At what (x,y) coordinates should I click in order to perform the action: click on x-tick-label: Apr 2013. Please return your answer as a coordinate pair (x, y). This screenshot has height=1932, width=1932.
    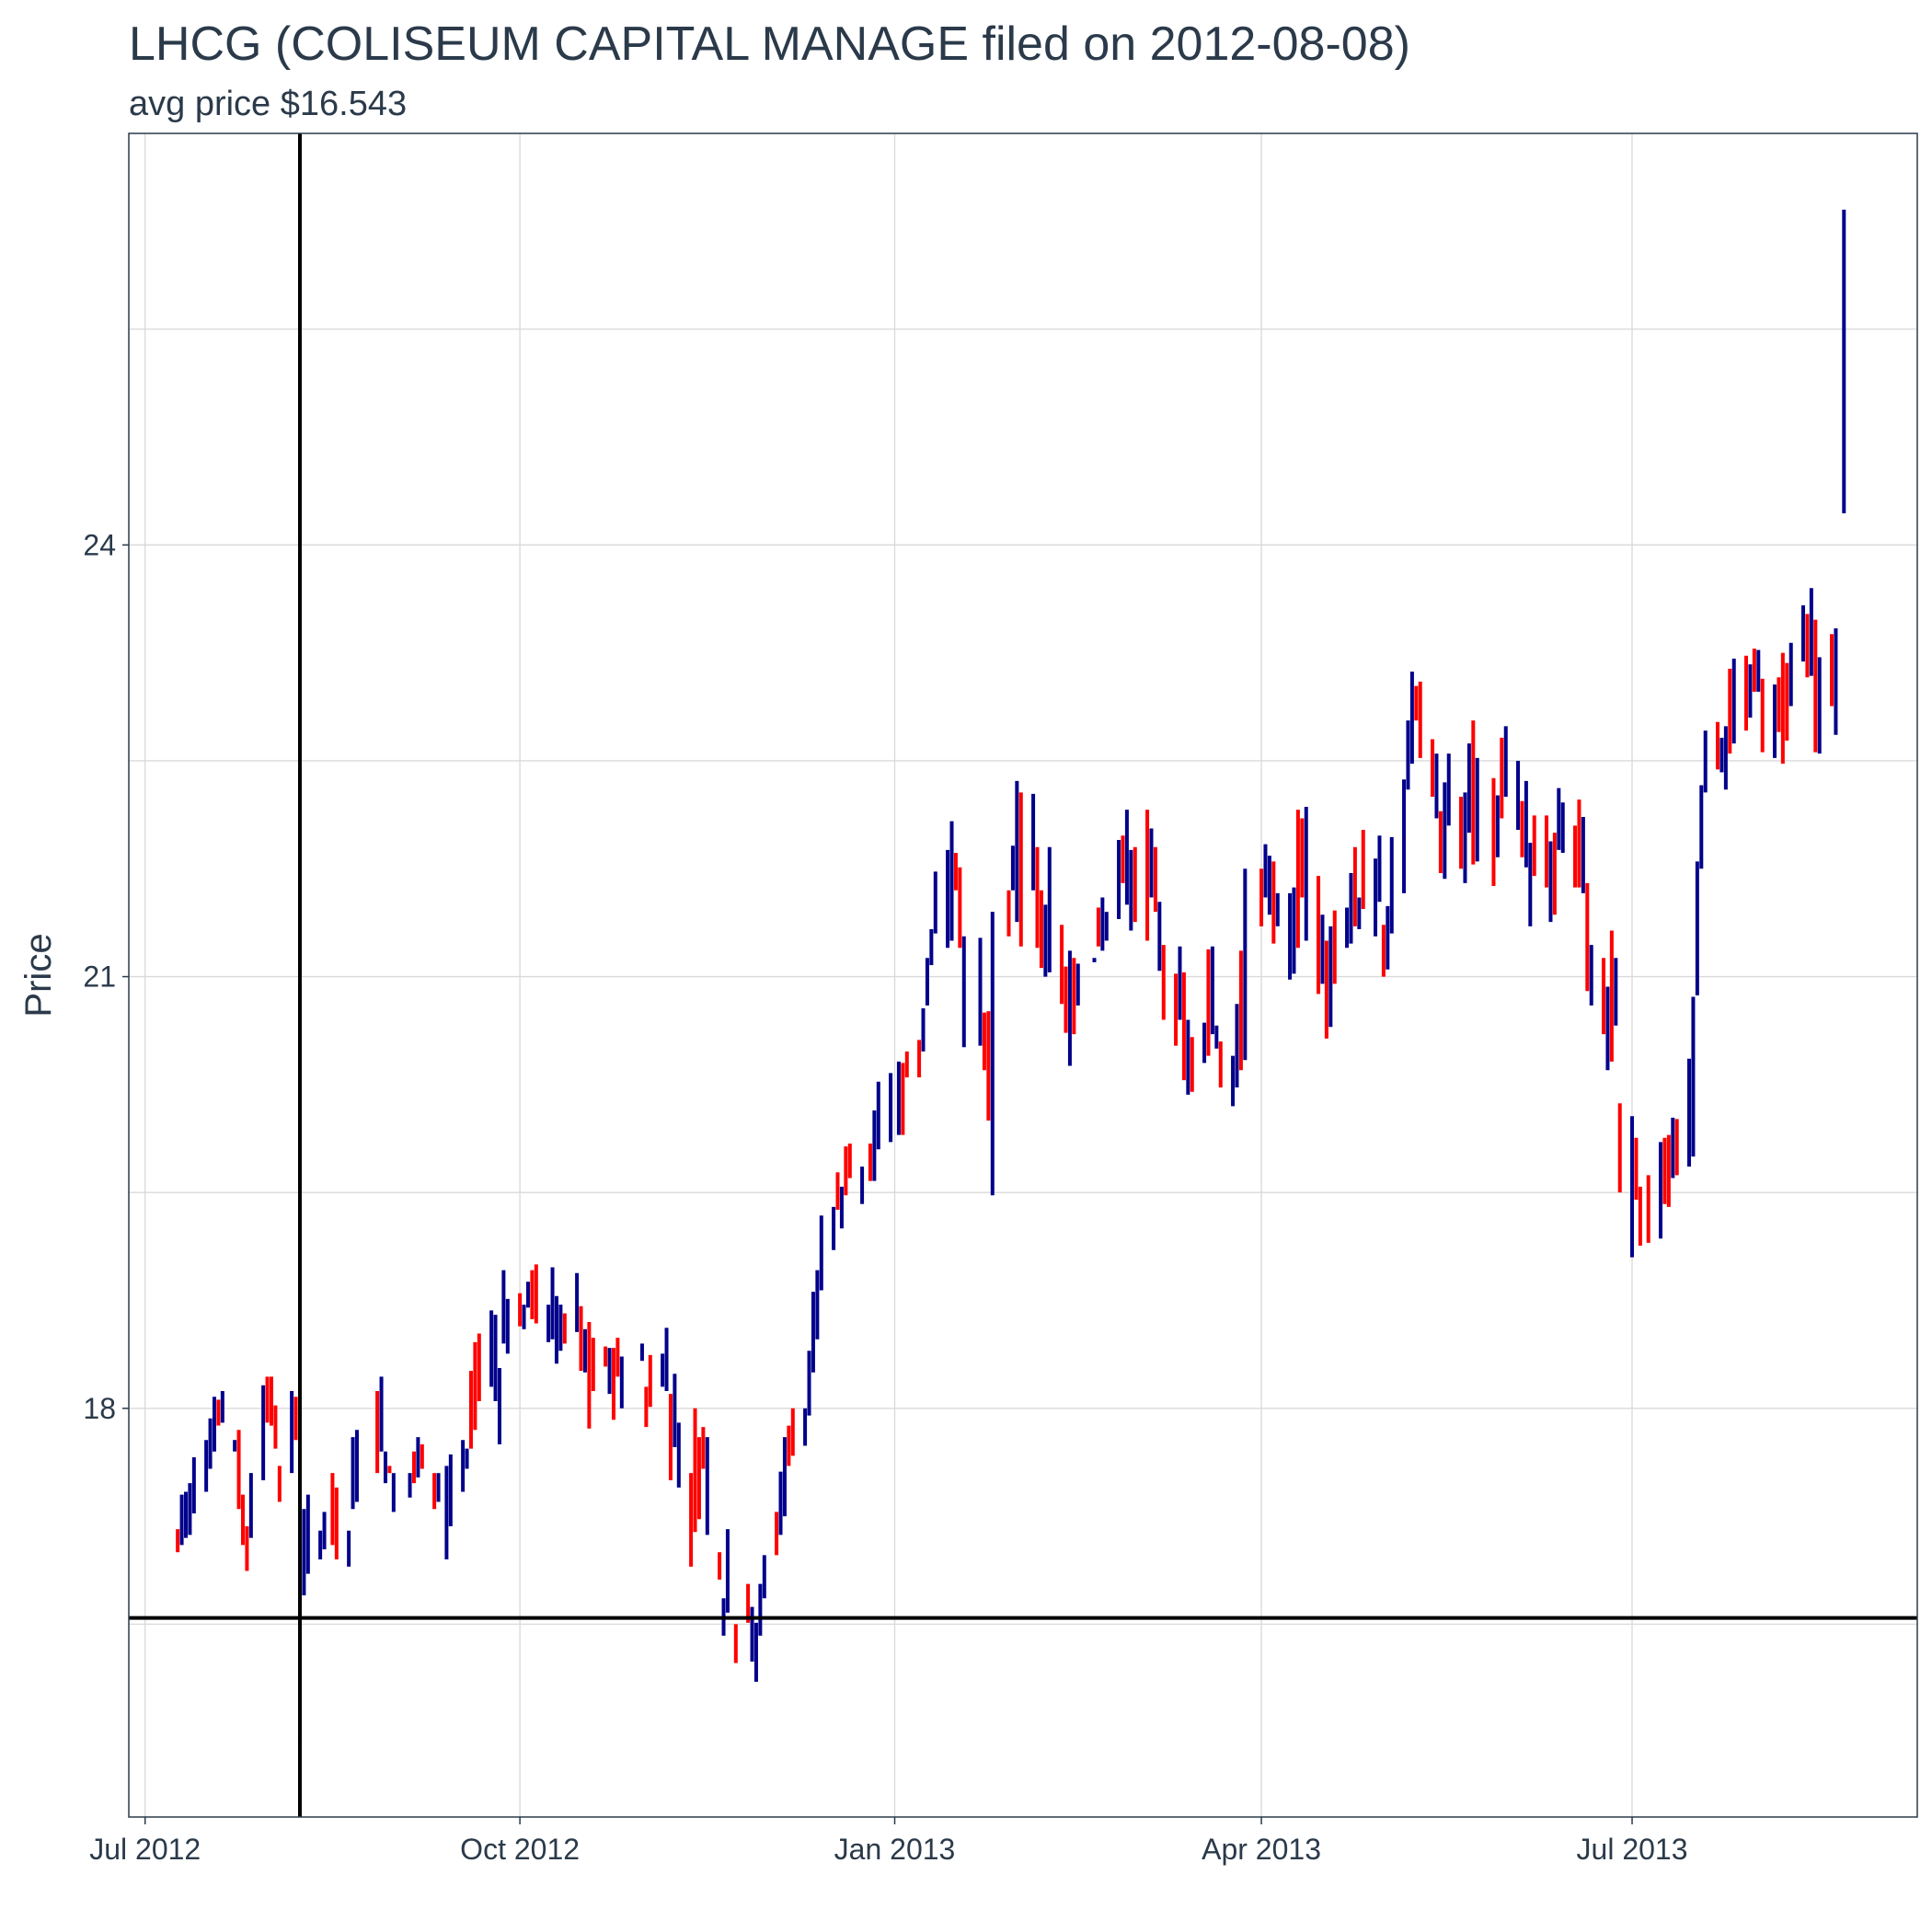
    Looking at the image, I should click on (1261, 1849).